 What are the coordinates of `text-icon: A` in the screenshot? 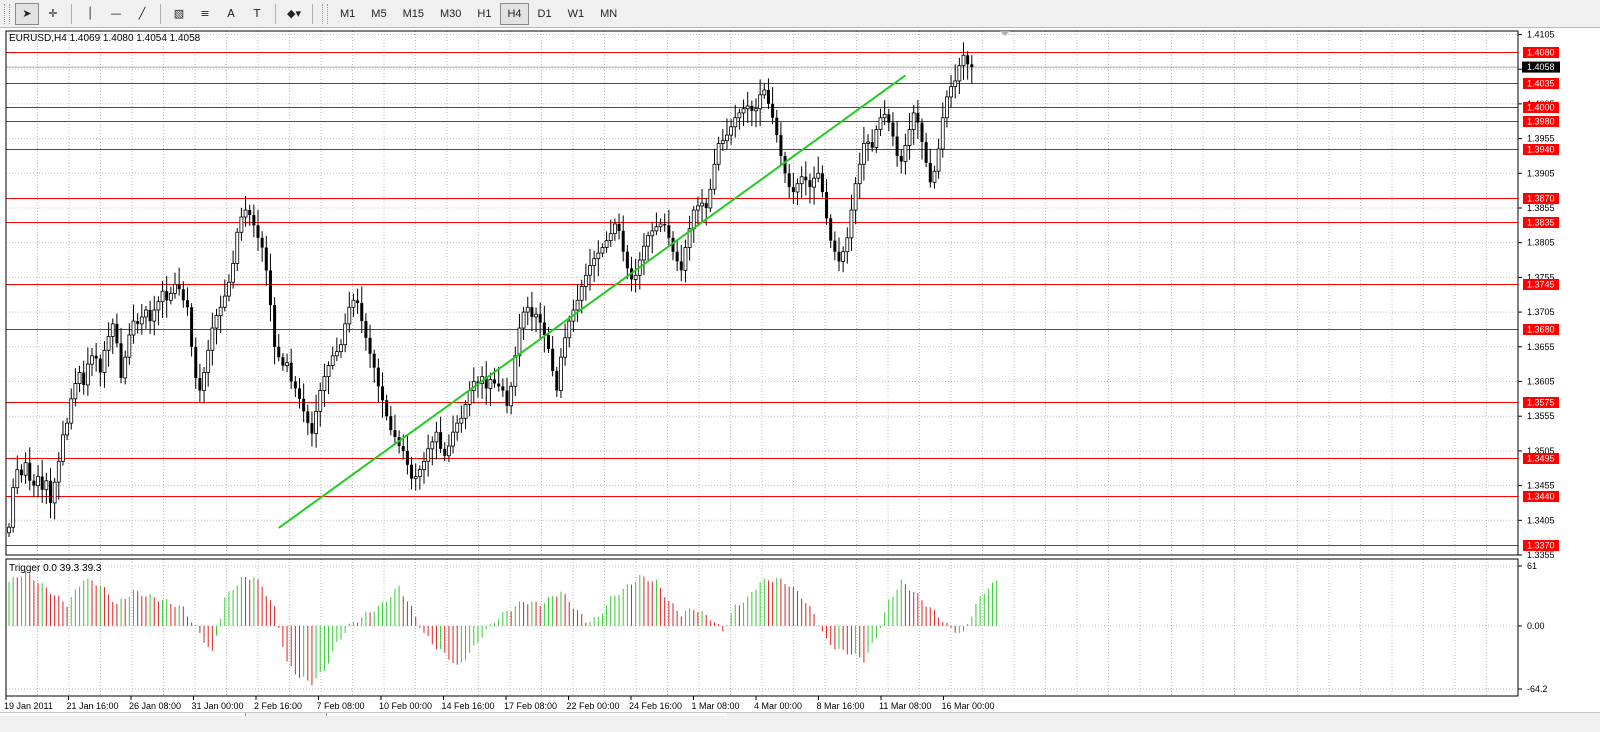 It's located at (231, 13).